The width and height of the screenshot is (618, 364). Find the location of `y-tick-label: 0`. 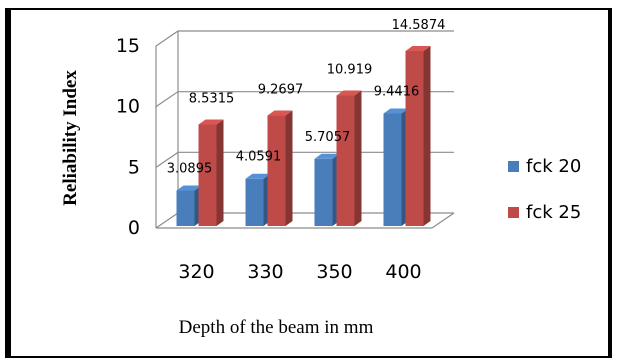

y-tick-label: 0 is located at coordinates (134, 228).